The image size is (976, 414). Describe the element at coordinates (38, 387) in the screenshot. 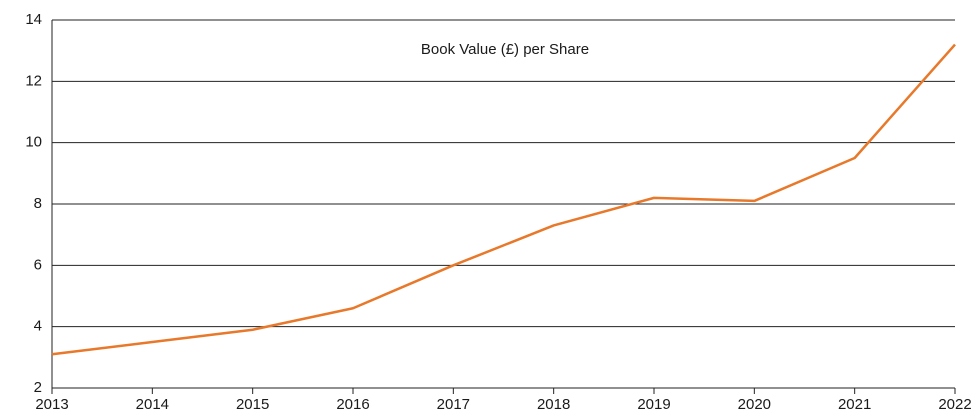

I see `y-tick-label: 2` at that location.